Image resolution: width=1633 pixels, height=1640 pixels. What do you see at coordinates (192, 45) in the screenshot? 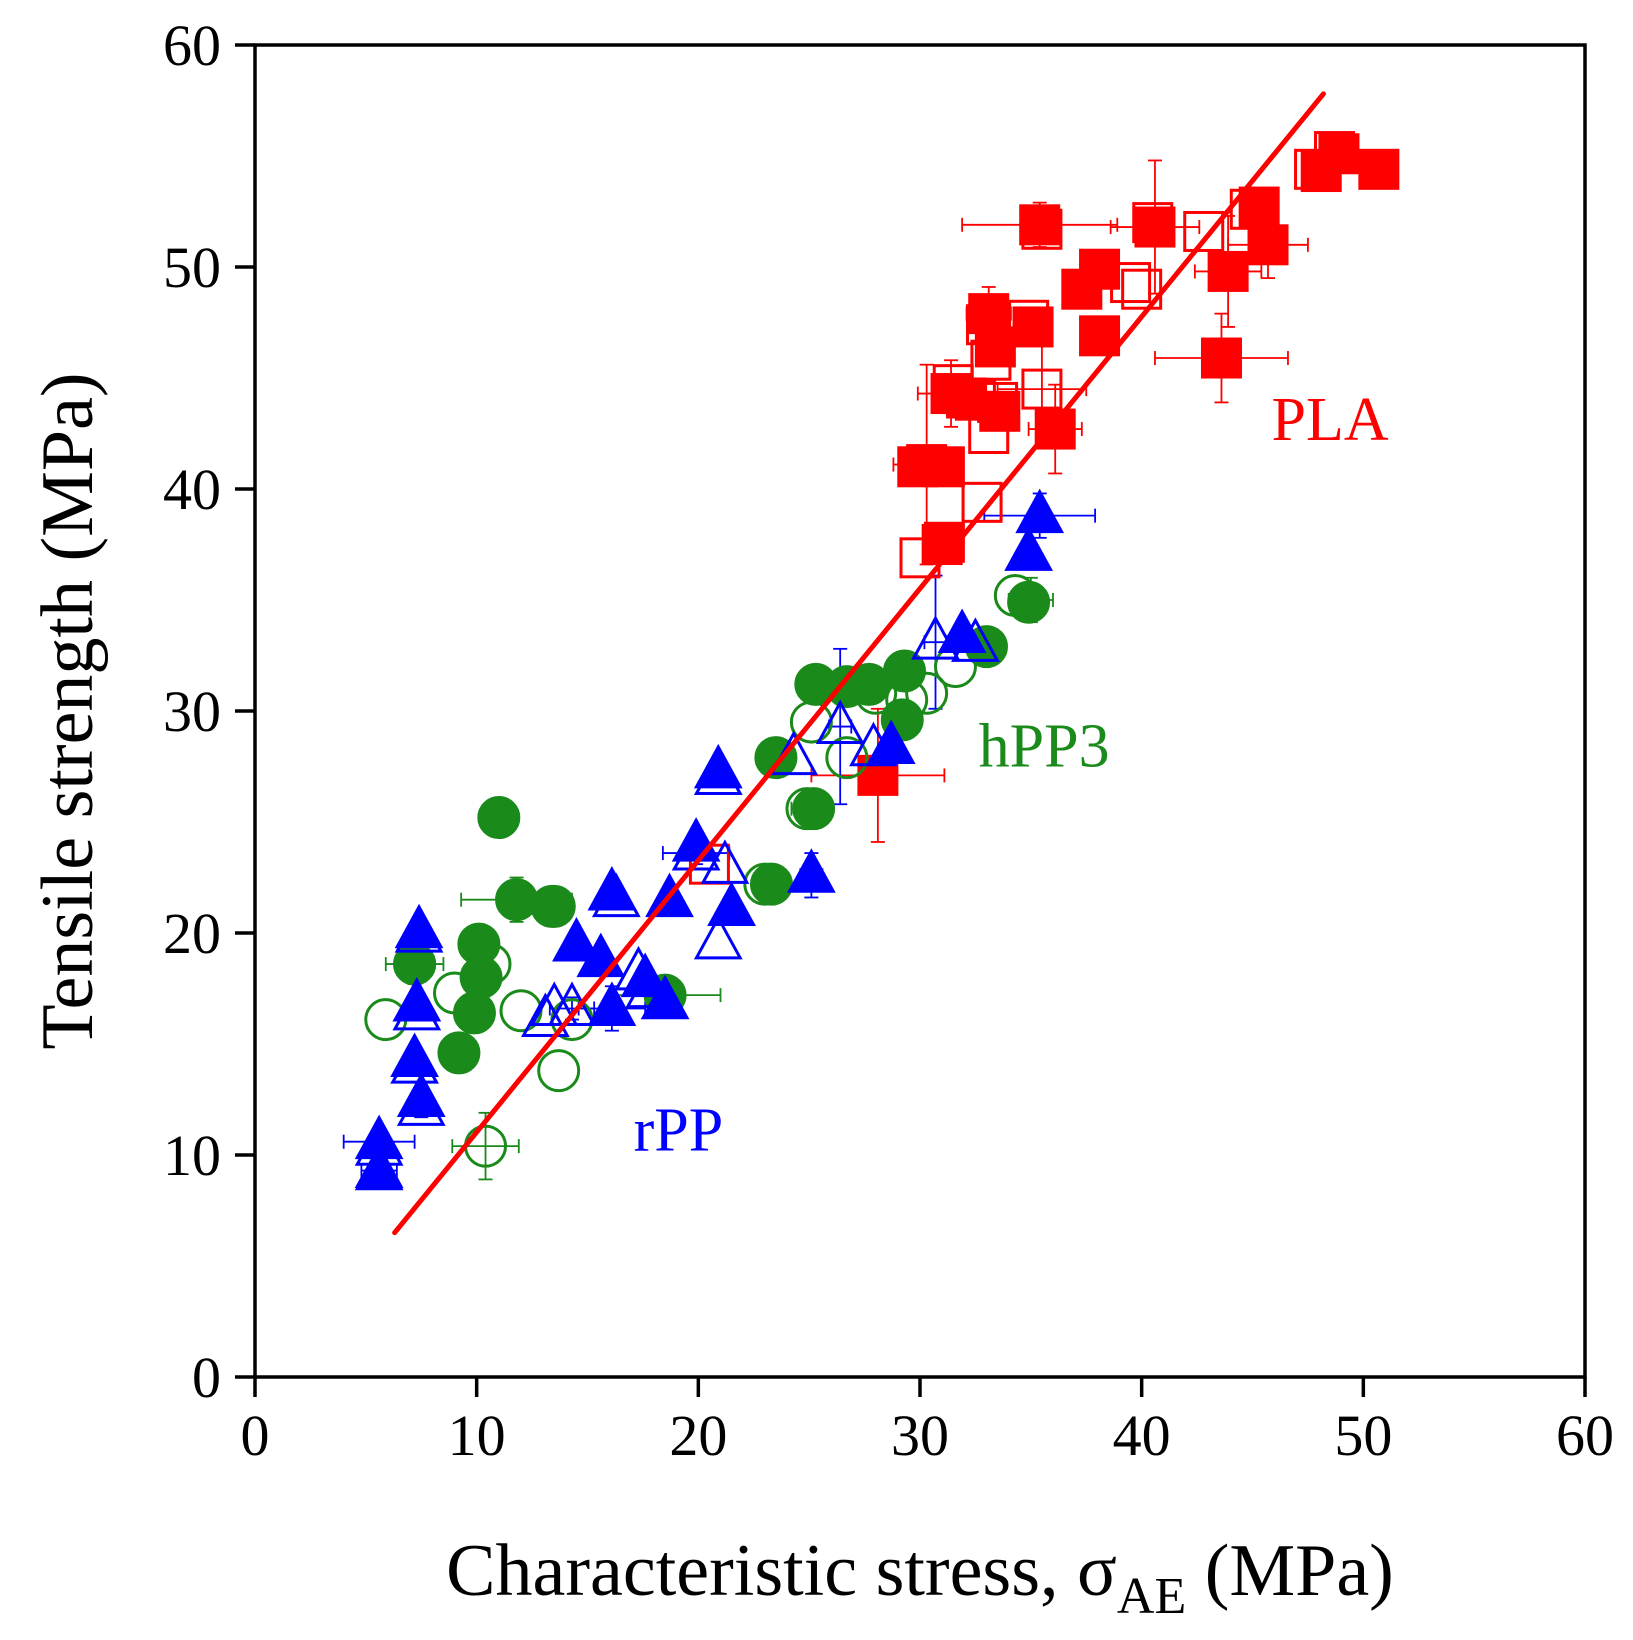
I see `y-tick-label: 60` at bounding box center [192, 45].